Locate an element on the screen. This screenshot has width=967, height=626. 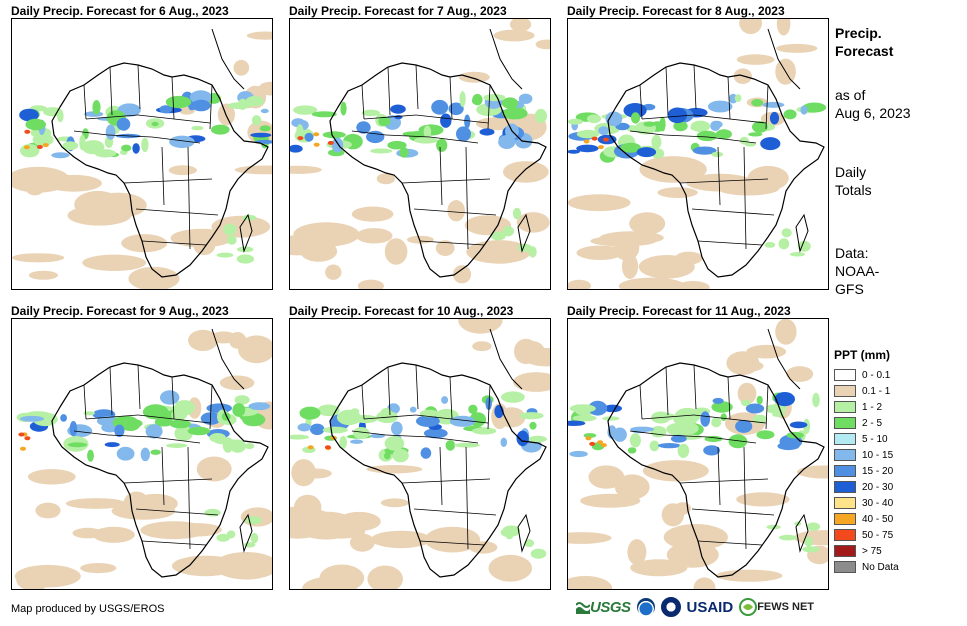
totals-line1: Daily is located at coordinates (851, 172).